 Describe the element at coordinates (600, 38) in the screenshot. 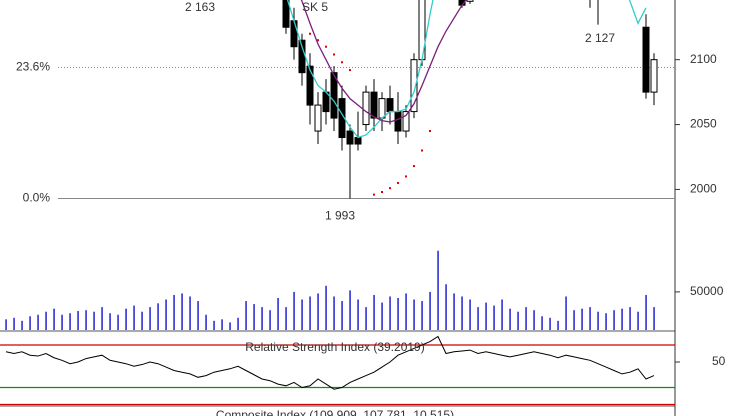

I see `price-annotation: 2 127` at that location.